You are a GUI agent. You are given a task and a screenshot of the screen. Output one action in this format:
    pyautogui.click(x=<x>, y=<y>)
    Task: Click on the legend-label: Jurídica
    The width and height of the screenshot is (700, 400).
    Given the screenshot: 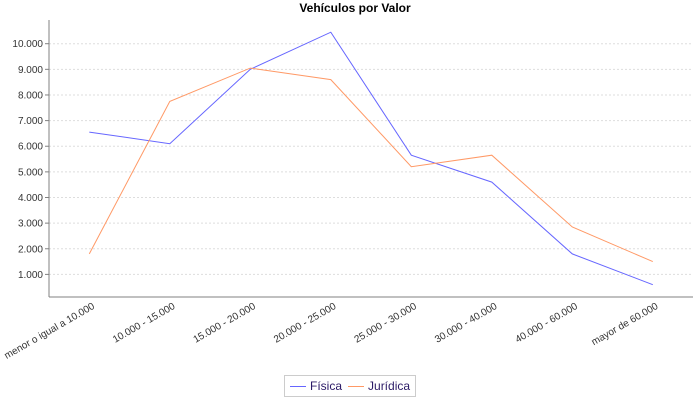 What is the action you would take?
    pyautogui.click(x=389, y=386)
    